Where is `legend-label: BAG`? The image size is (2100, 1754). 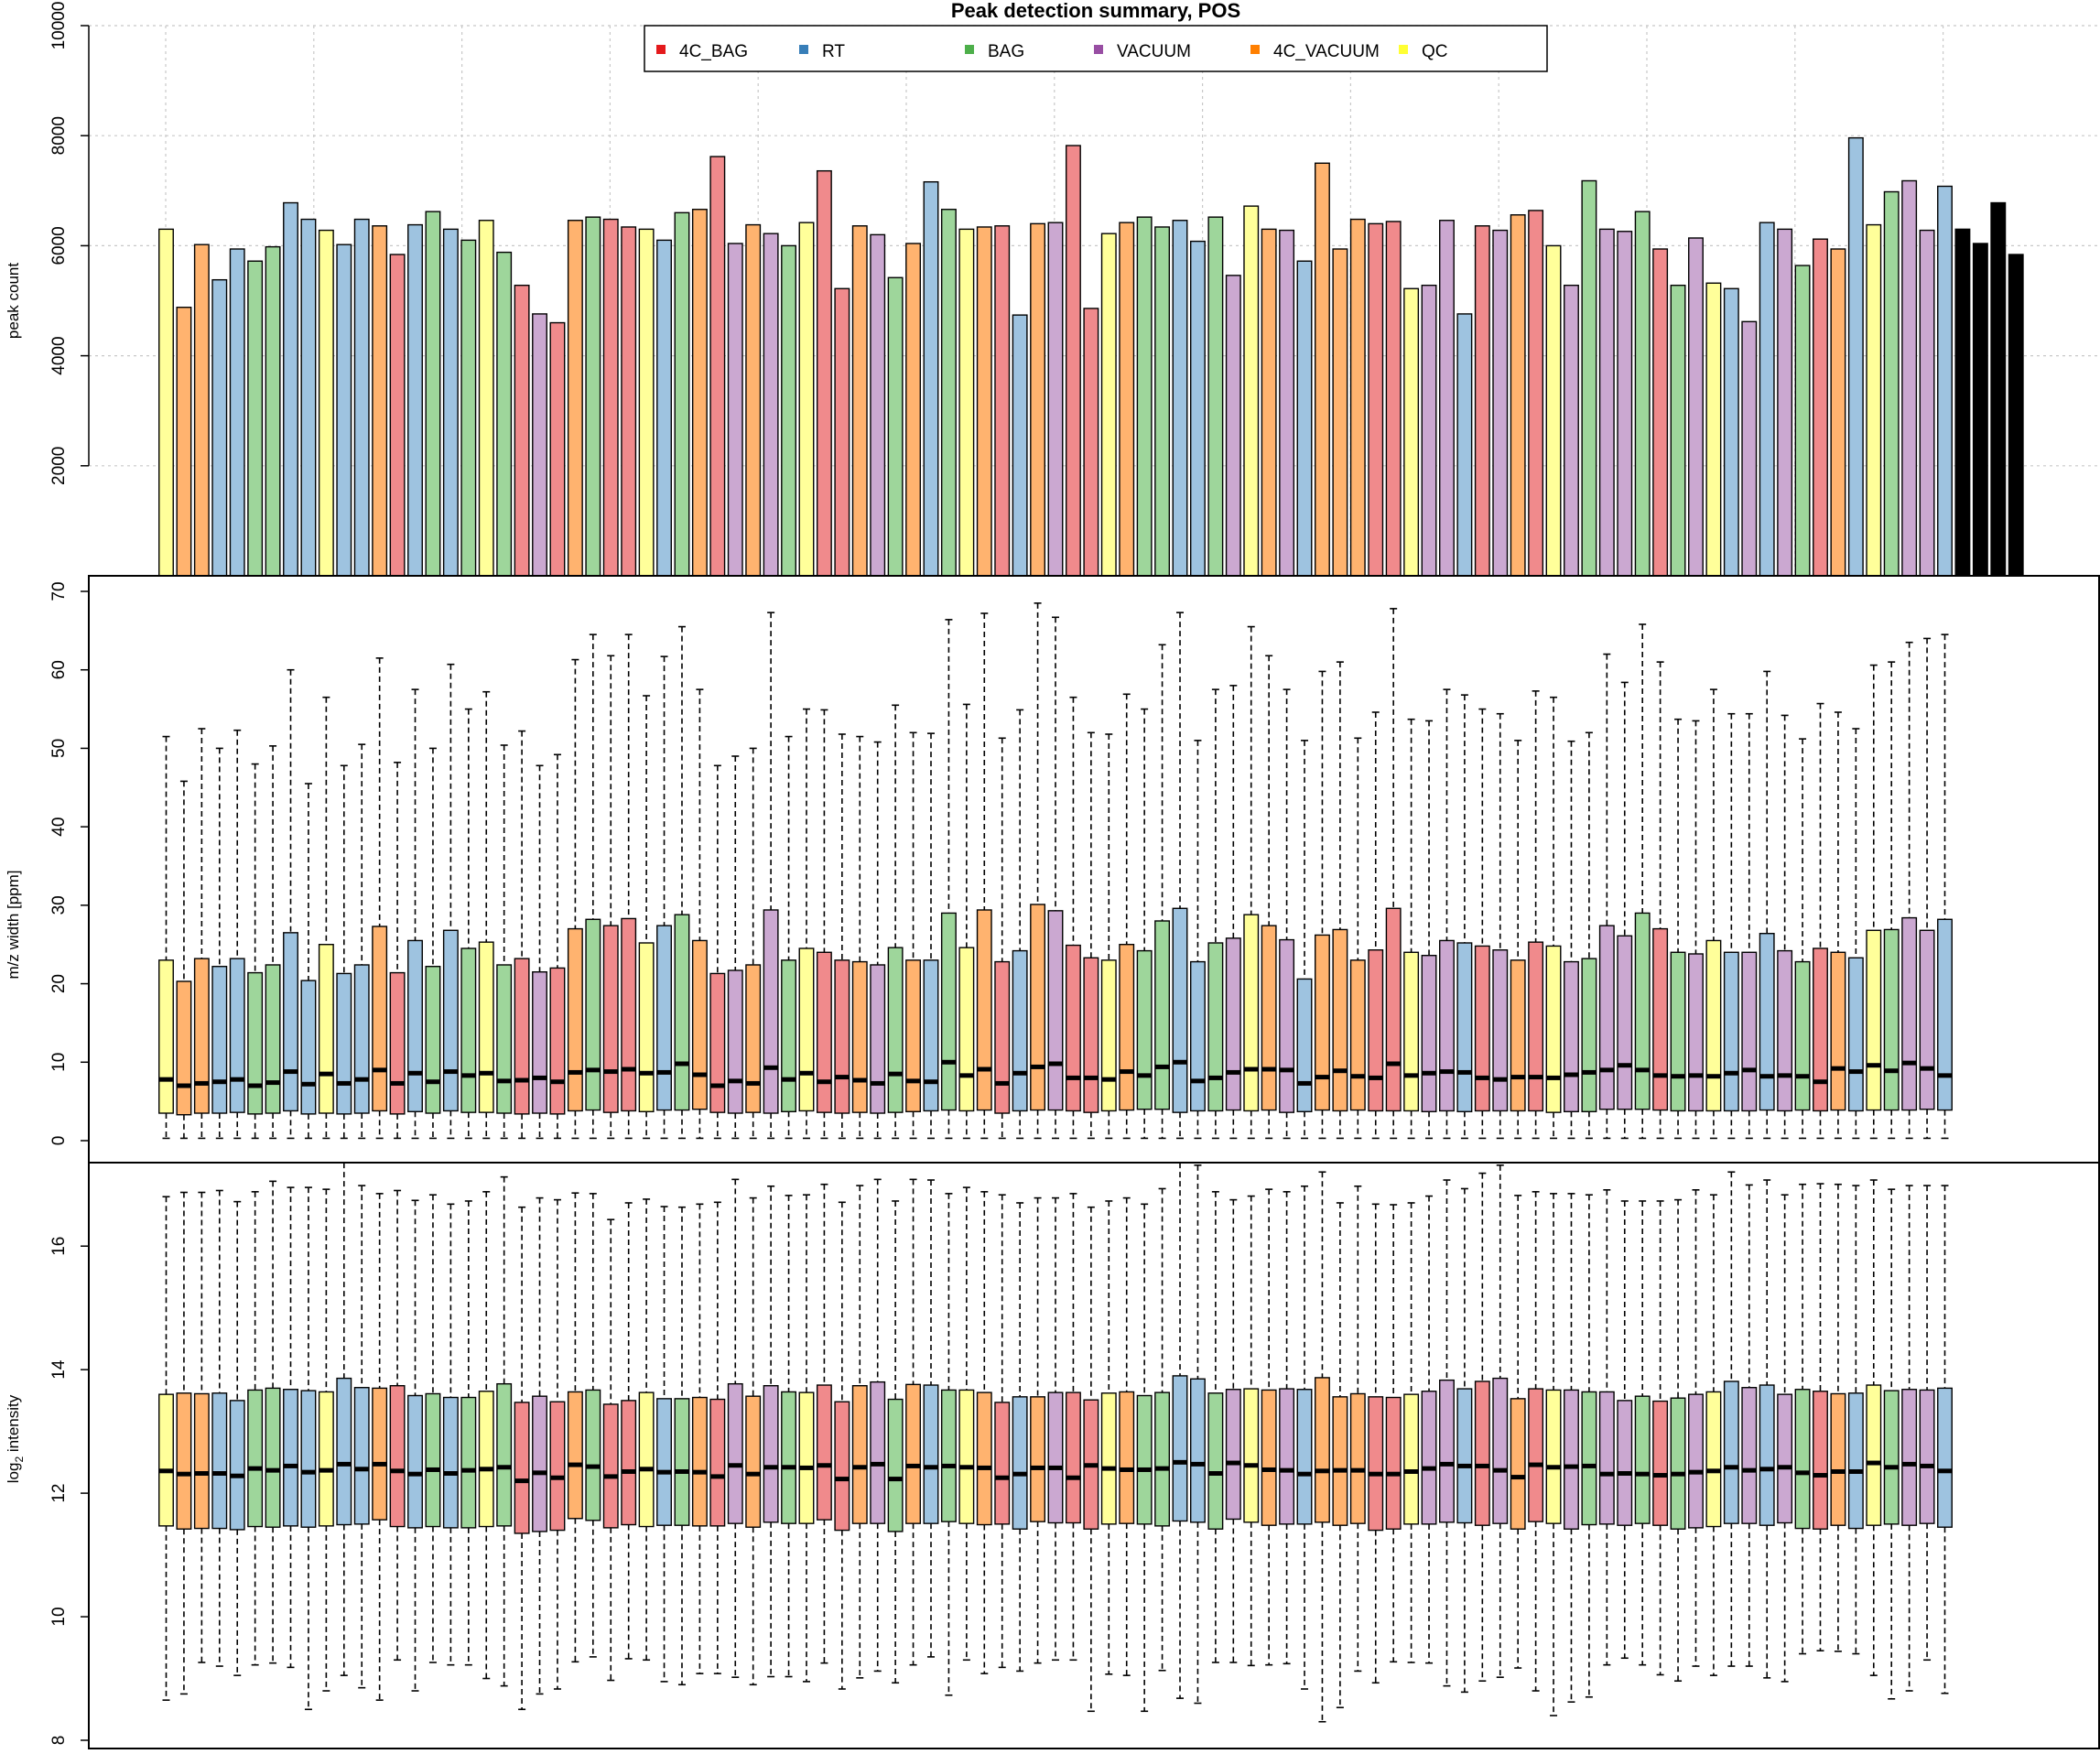 legend-label: BAG is located at coordinates (1006, 51).